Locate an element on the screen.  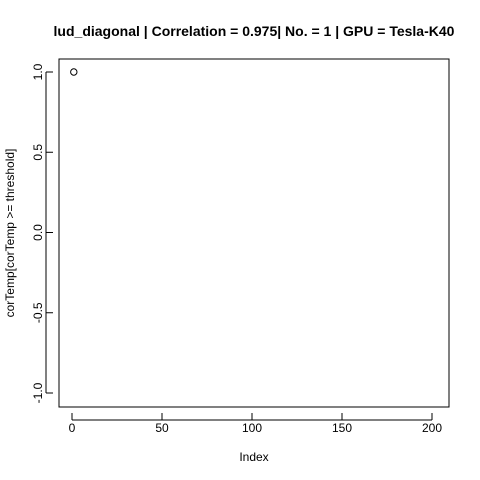
y-tick-label: -1.0 is located at coordinates (38, 392).